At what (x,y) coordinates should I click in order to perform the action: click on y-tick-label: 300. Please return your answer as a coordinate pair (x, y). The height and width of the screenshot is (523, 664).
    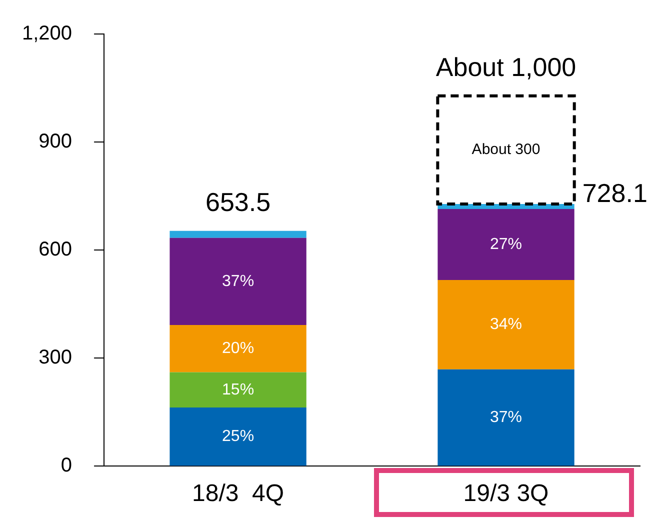
    Looking at the image, I should click on (55, 357).